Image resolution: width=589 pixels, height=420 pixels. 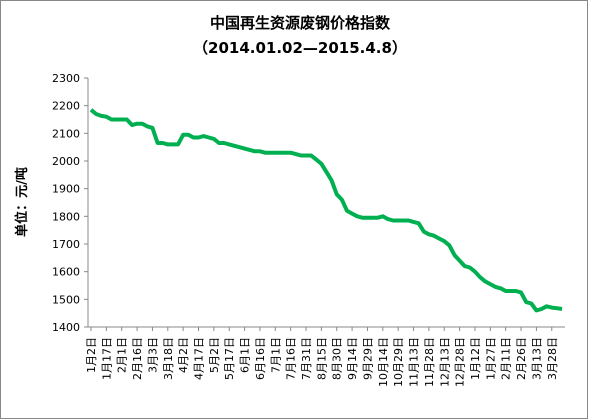 What do you see at coordinates (66, 299) in the screenshot?
I see `y-tick-label: 1500` at bounding box center [66, 299].